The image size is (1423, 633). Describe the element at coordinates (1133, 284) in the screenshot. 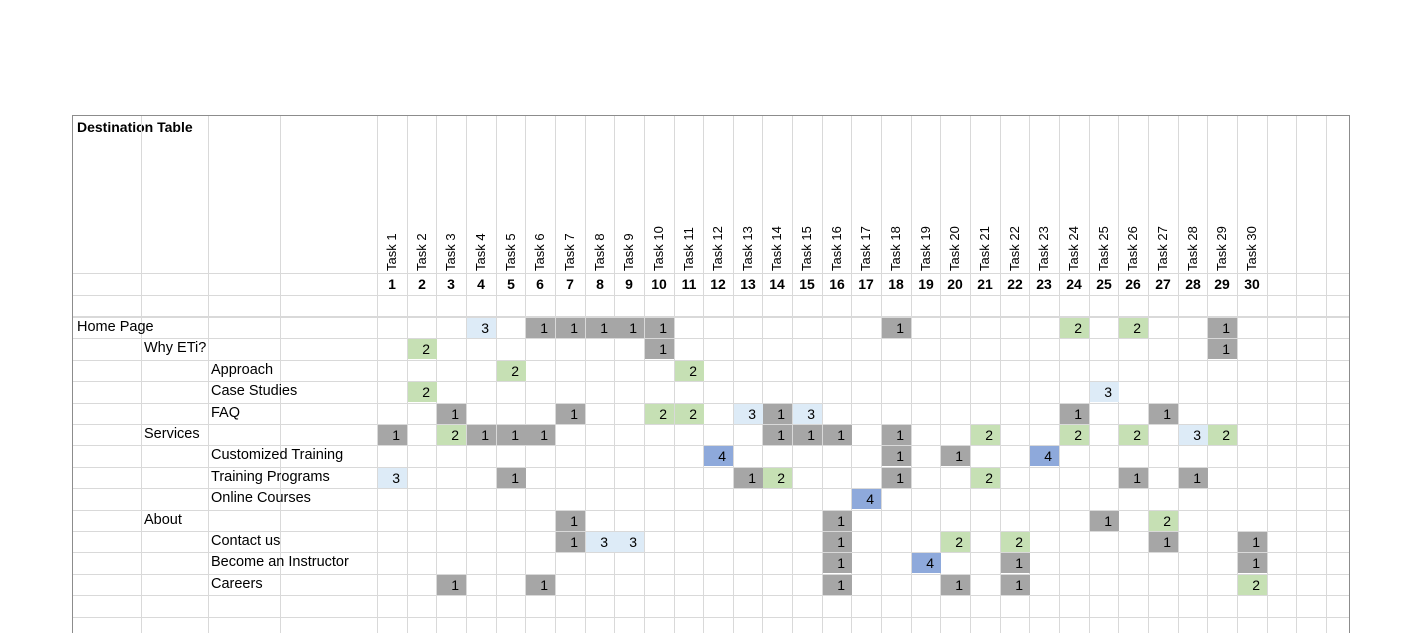

I see `task-number: 26` at that location.